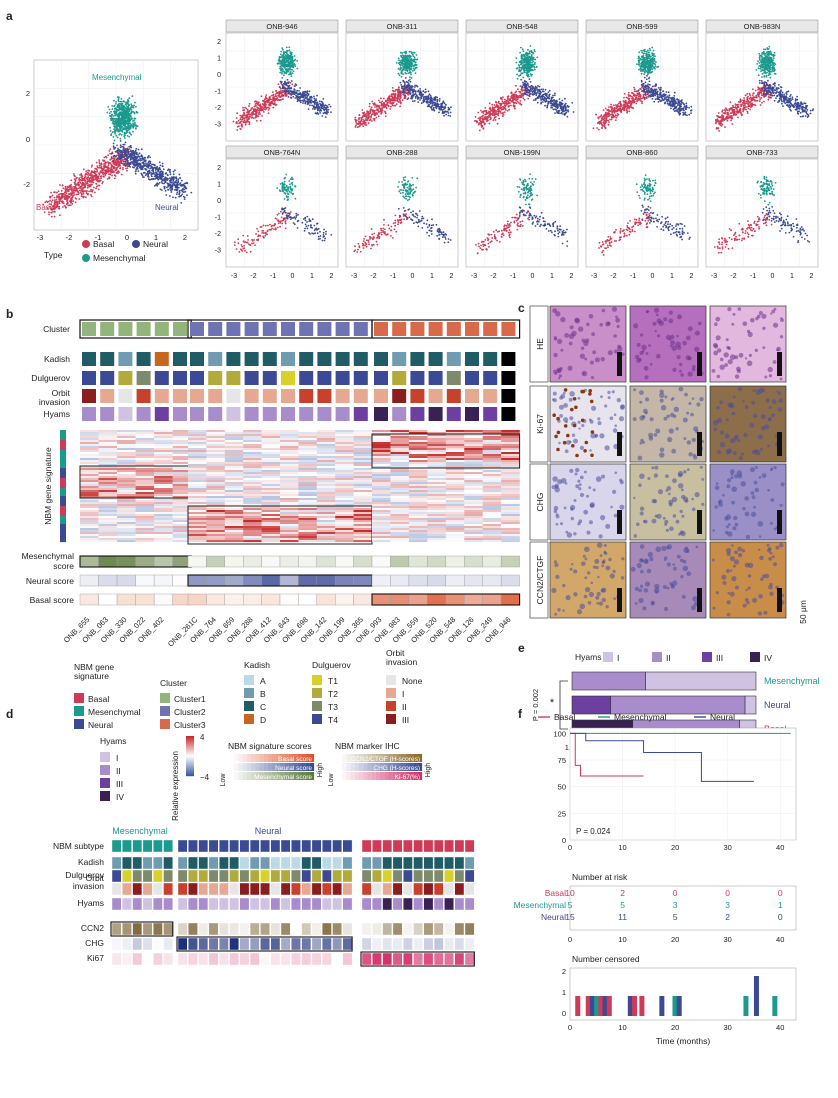 This screenshot has width=838, height=1098. I want to click on label-neural: Neural, so click(167, 207).